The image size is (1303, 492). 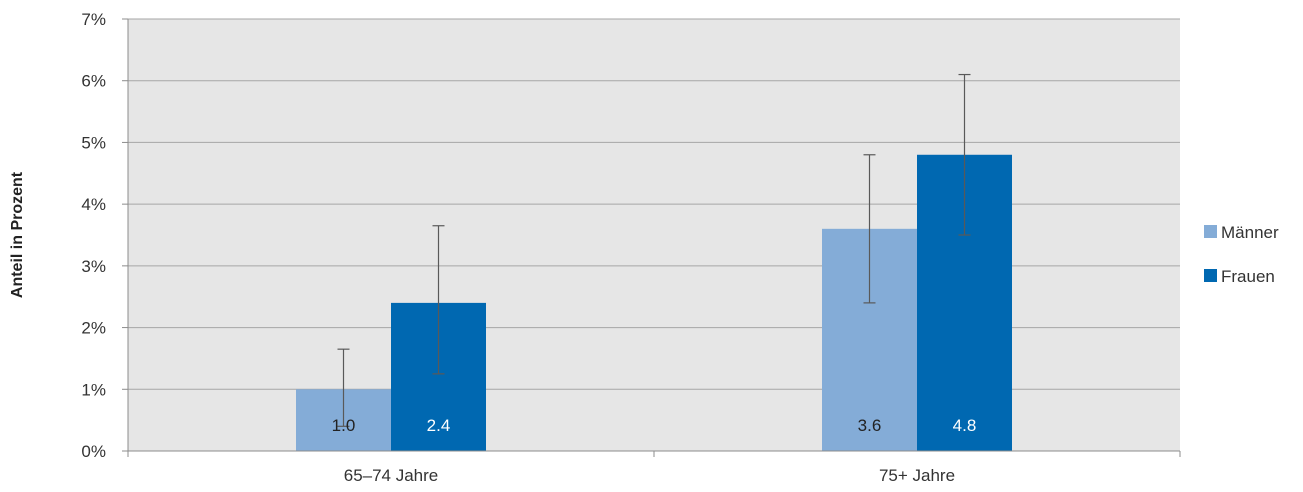 What do you see at coordinates (439, 425) in the screenshot?
I see `data-label: 2.4` at bounding box center [439, 425].